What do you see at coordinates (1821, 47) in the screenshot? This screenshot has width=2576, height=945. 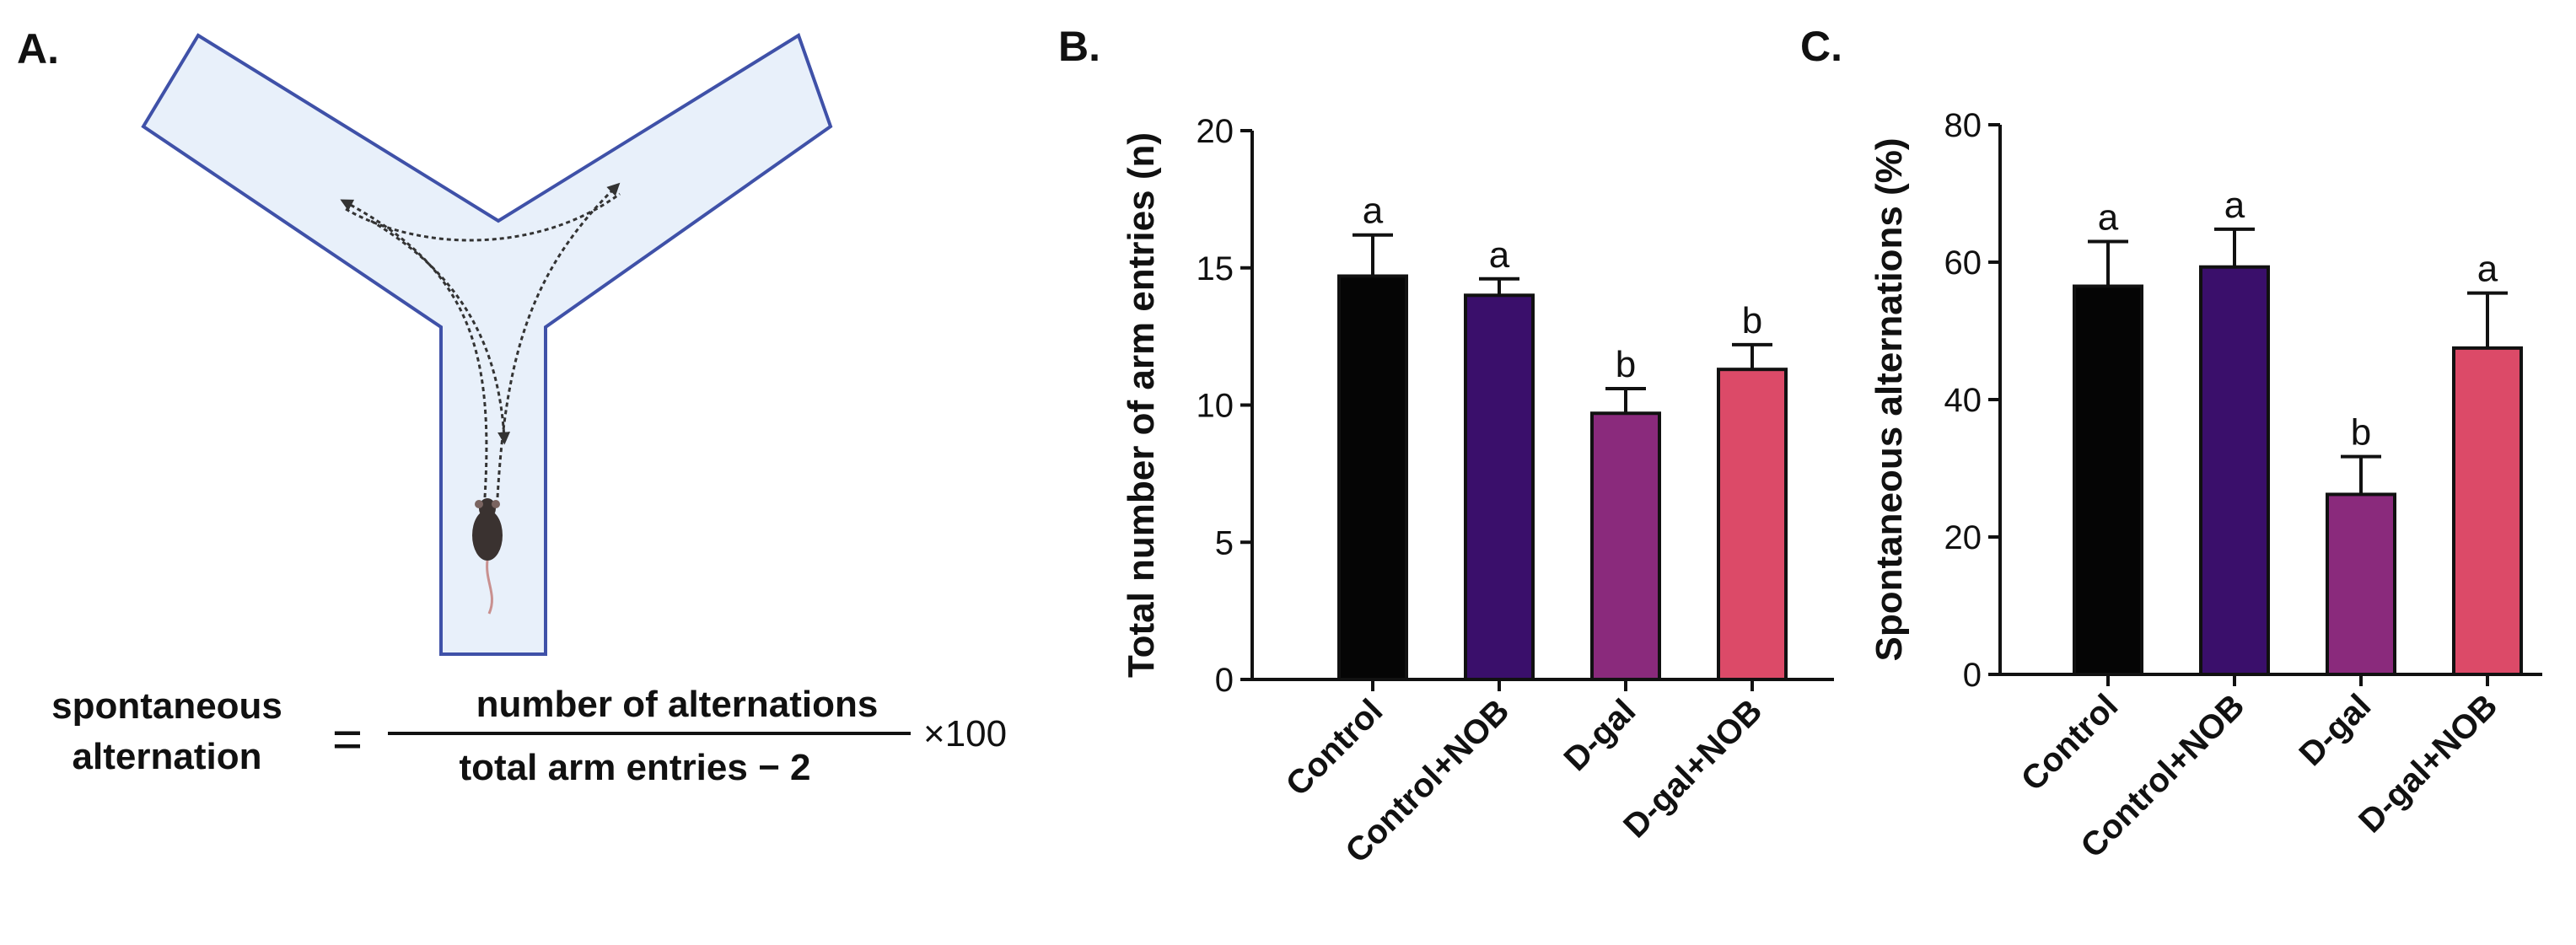 I see `panel-label-c: C.` at bounding box center [1821, 47].